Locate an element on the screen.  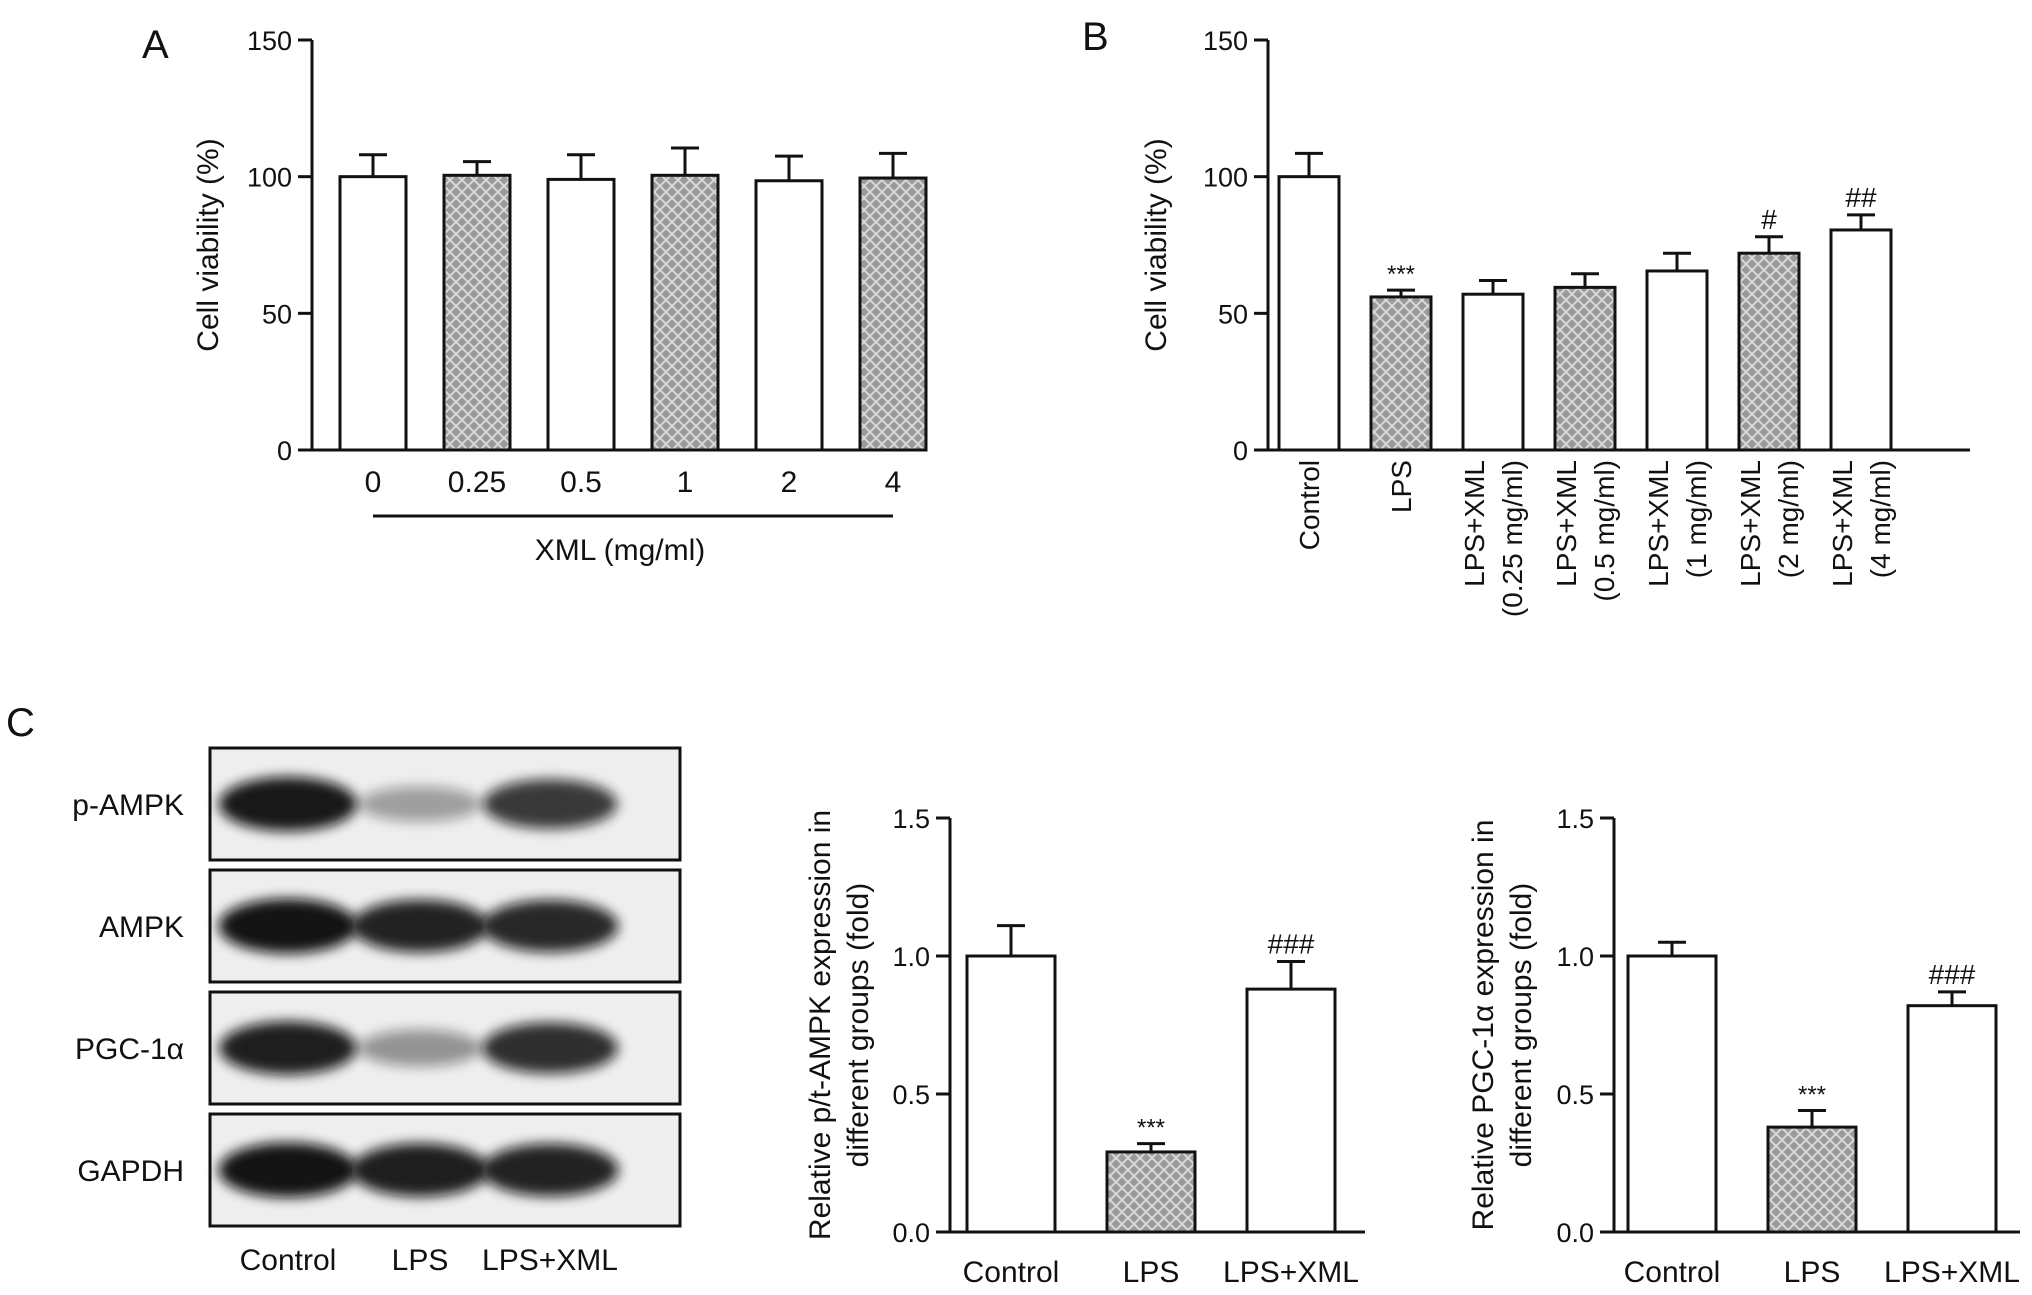
panel-label-b: B is located at coordinates (1095, 37).